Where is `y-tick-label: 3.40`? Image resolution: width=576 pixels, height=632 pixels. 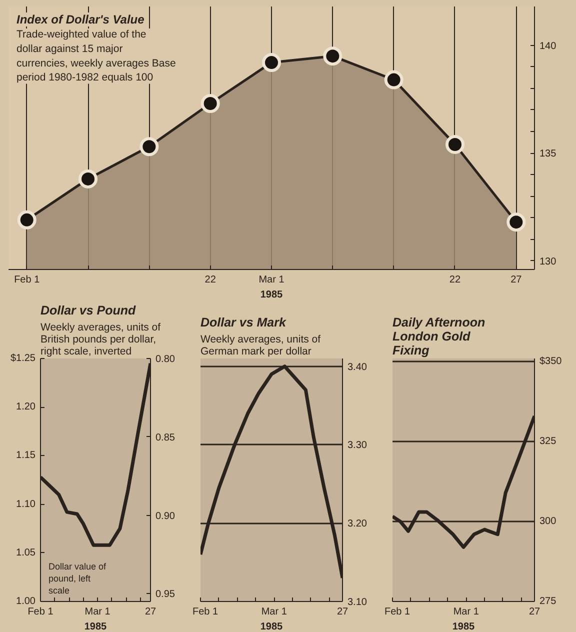 y-tick-label: 3.40 is located at coordinates (358, 367).